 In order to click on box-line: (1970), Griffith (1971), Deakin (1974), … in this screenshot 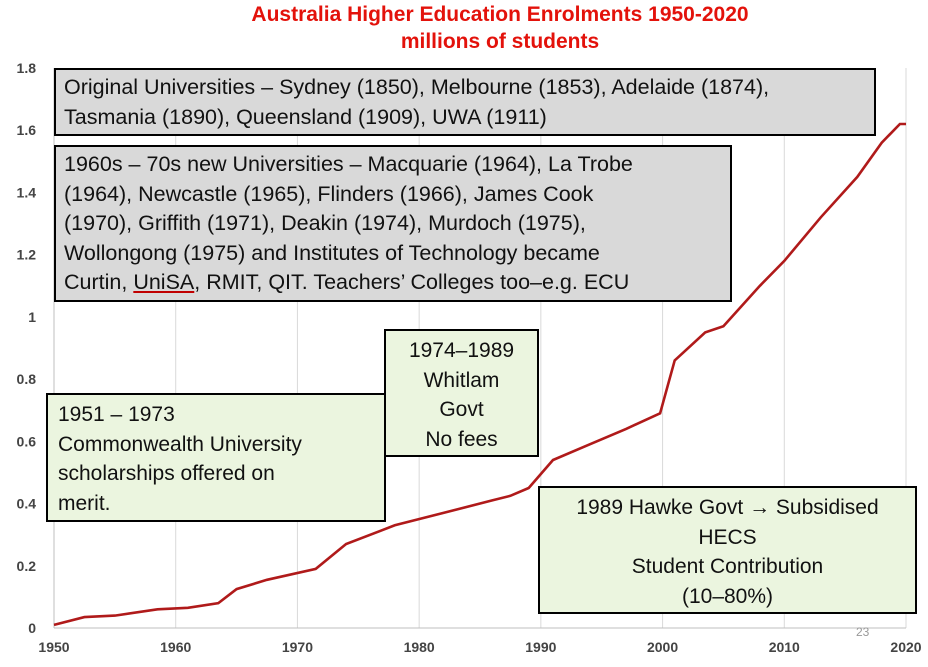, I will do `click(325, 223)`.